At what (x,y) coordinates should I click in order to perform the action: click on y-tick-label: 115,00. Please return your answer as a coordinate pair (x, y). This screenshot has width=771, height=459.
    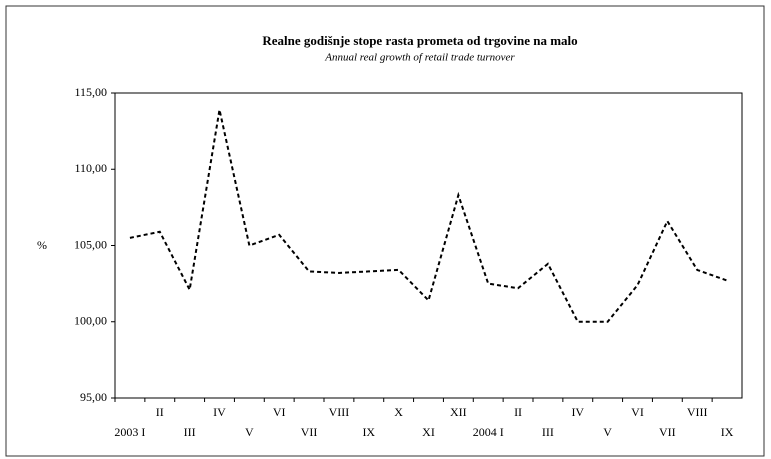
    Looking at the image, I should click on (90, 92).